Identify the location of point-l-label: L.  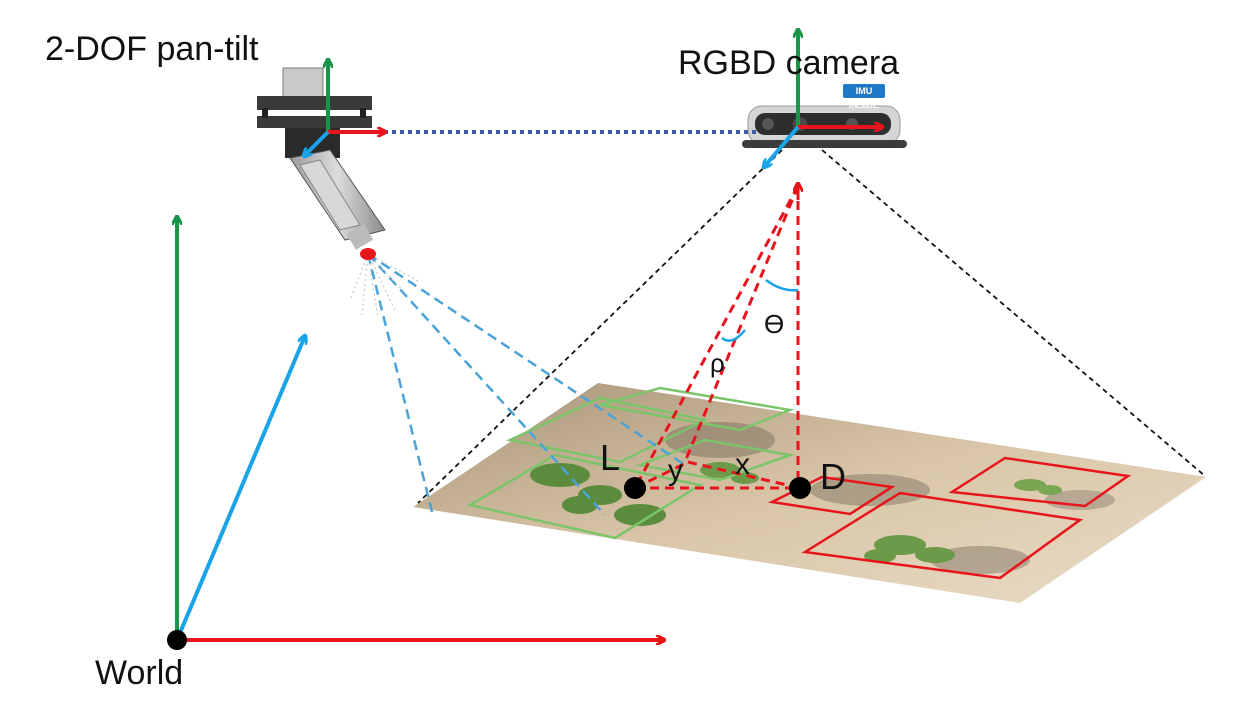
(610, 457).